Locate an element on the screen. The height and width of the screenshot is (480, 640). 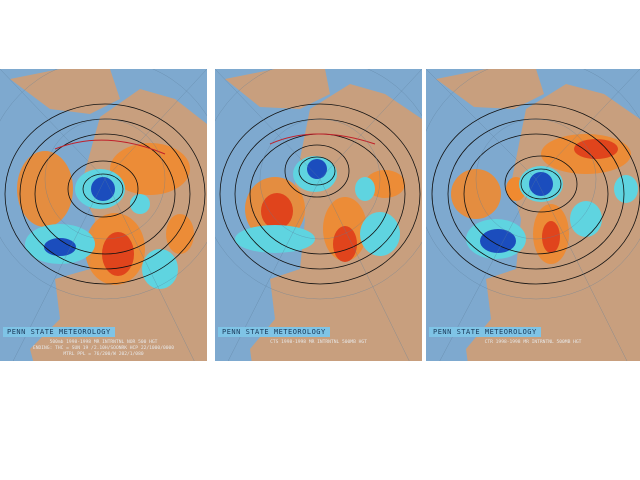
map-caption-line: 500mb 1998-1998 MR INTRNTNL NOR 500 HGT is located at coordinates (103, 342).